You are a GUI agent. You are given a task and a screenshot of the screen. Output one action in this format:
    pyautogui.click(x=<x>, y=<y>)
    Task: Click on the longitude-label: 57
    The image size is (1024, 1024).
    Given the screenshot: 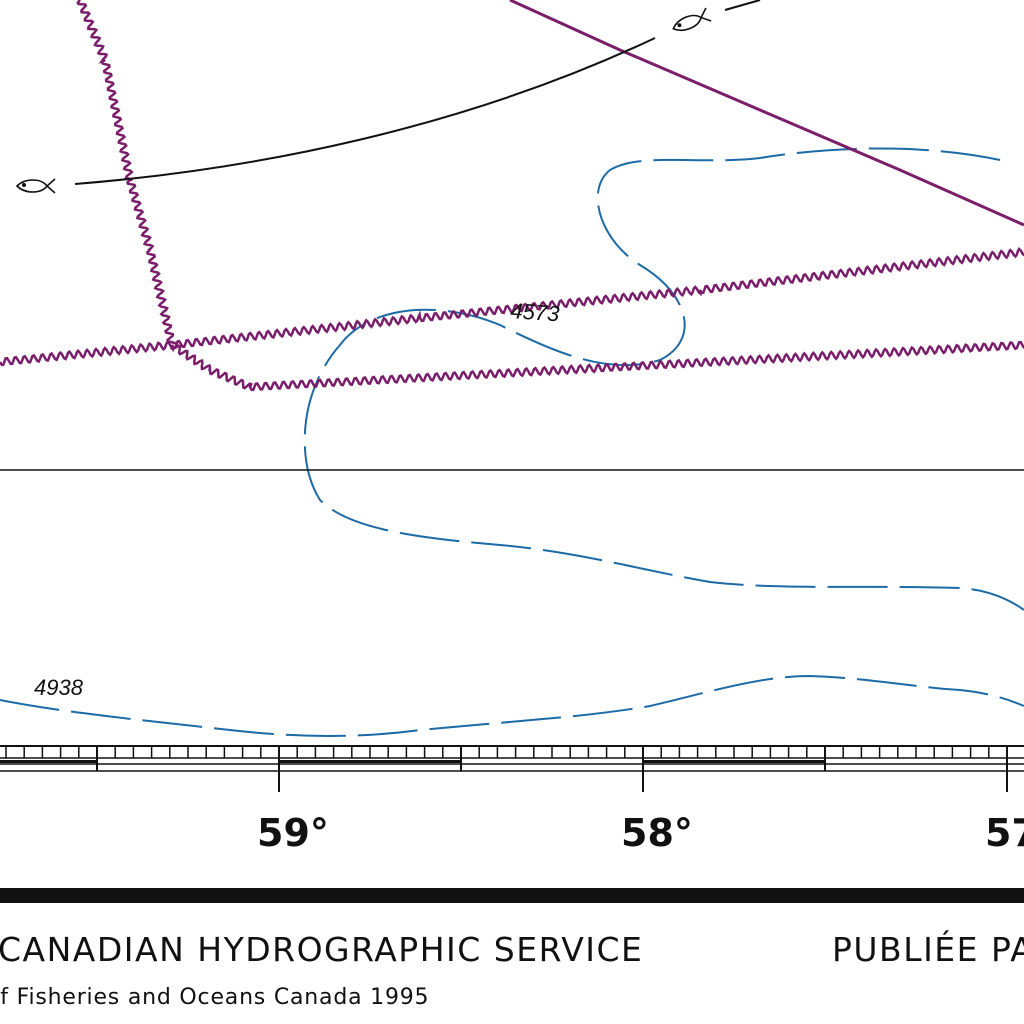 What is the action you would take?
    pyautogui.click(x=1004, y=833)
    